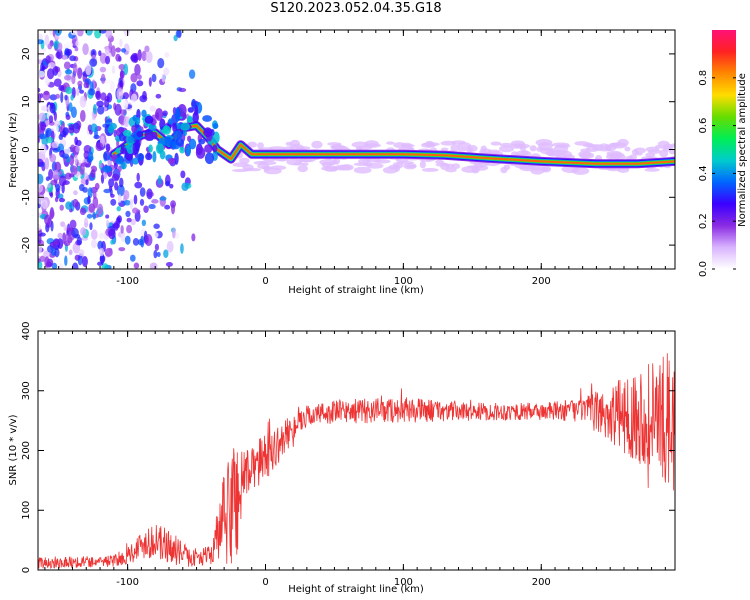 This screenshot has width=750, height=600. What do you see at coordinates (724, 149) in the screenshot?
I see `colorbar-gradient` at bounding box center [724, 149].